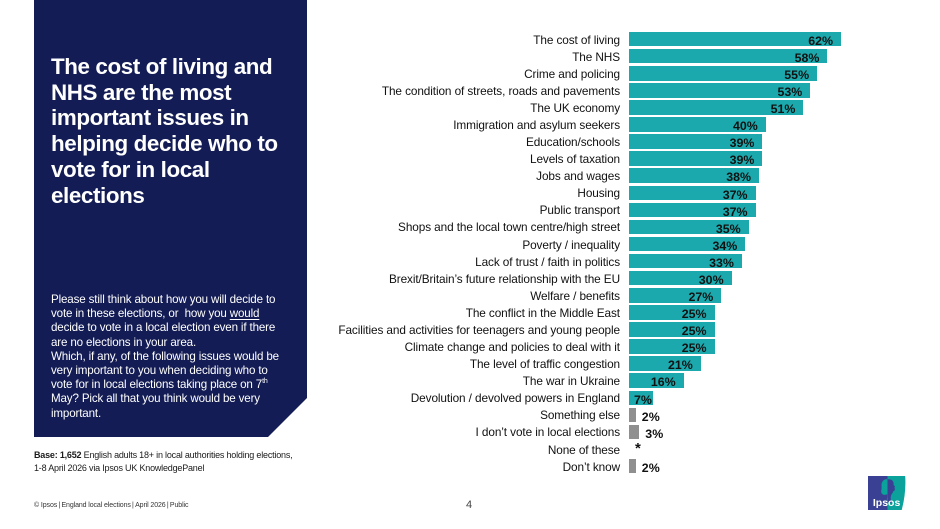  What do you see at coordinates (887, 503) in the screenshot?
I see `svg-text: Ipsos` at bounding box center [887, 503].